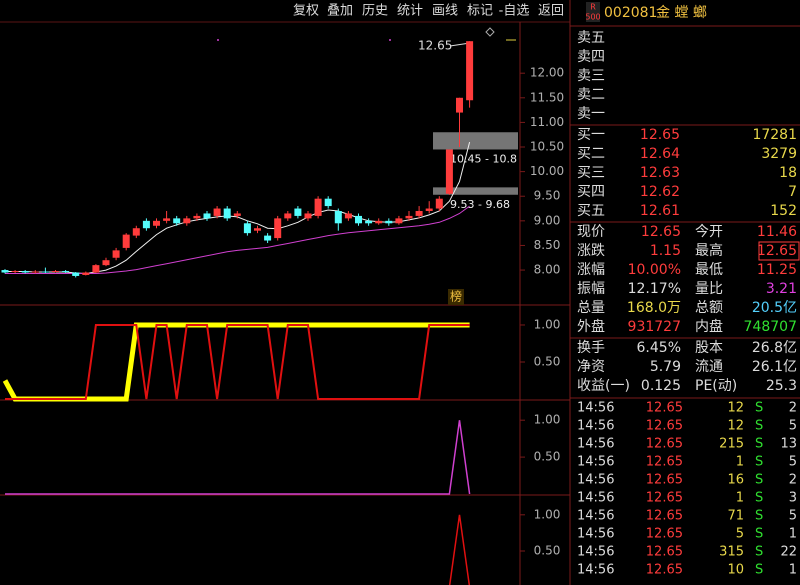  I want to click on toolbar-button: 返回, so click(551, 11).